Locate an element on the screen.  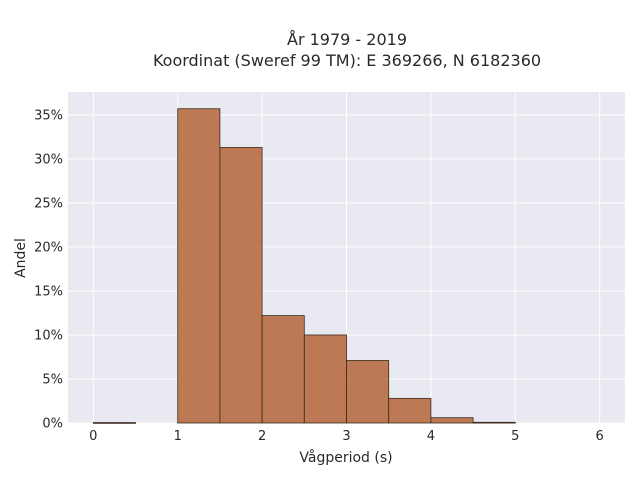
y-tick-label-0: 0% is located at coordinates (52, 424).